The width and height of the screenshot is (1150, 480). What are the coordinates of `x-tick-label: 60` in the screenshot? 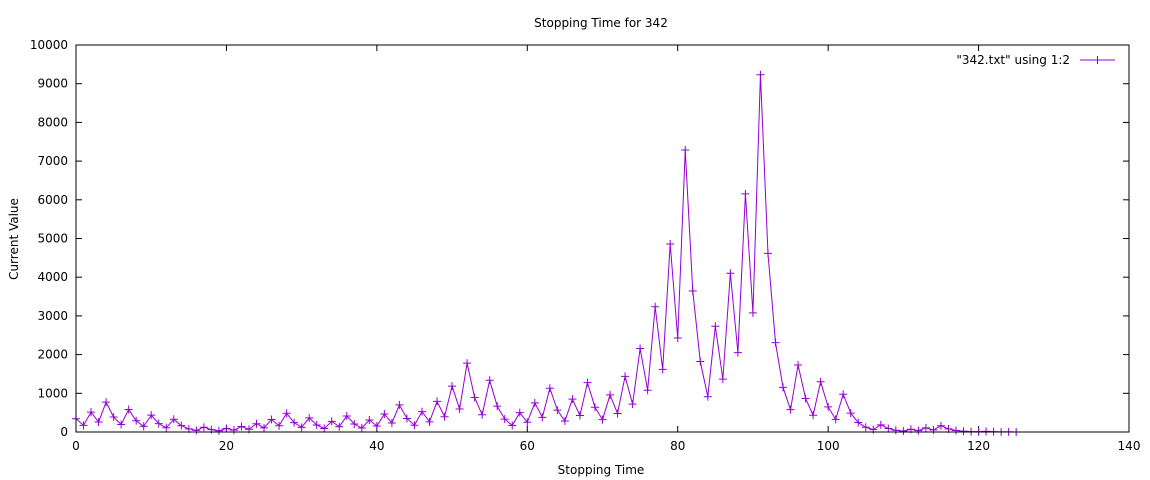 It's located at (527, 446).